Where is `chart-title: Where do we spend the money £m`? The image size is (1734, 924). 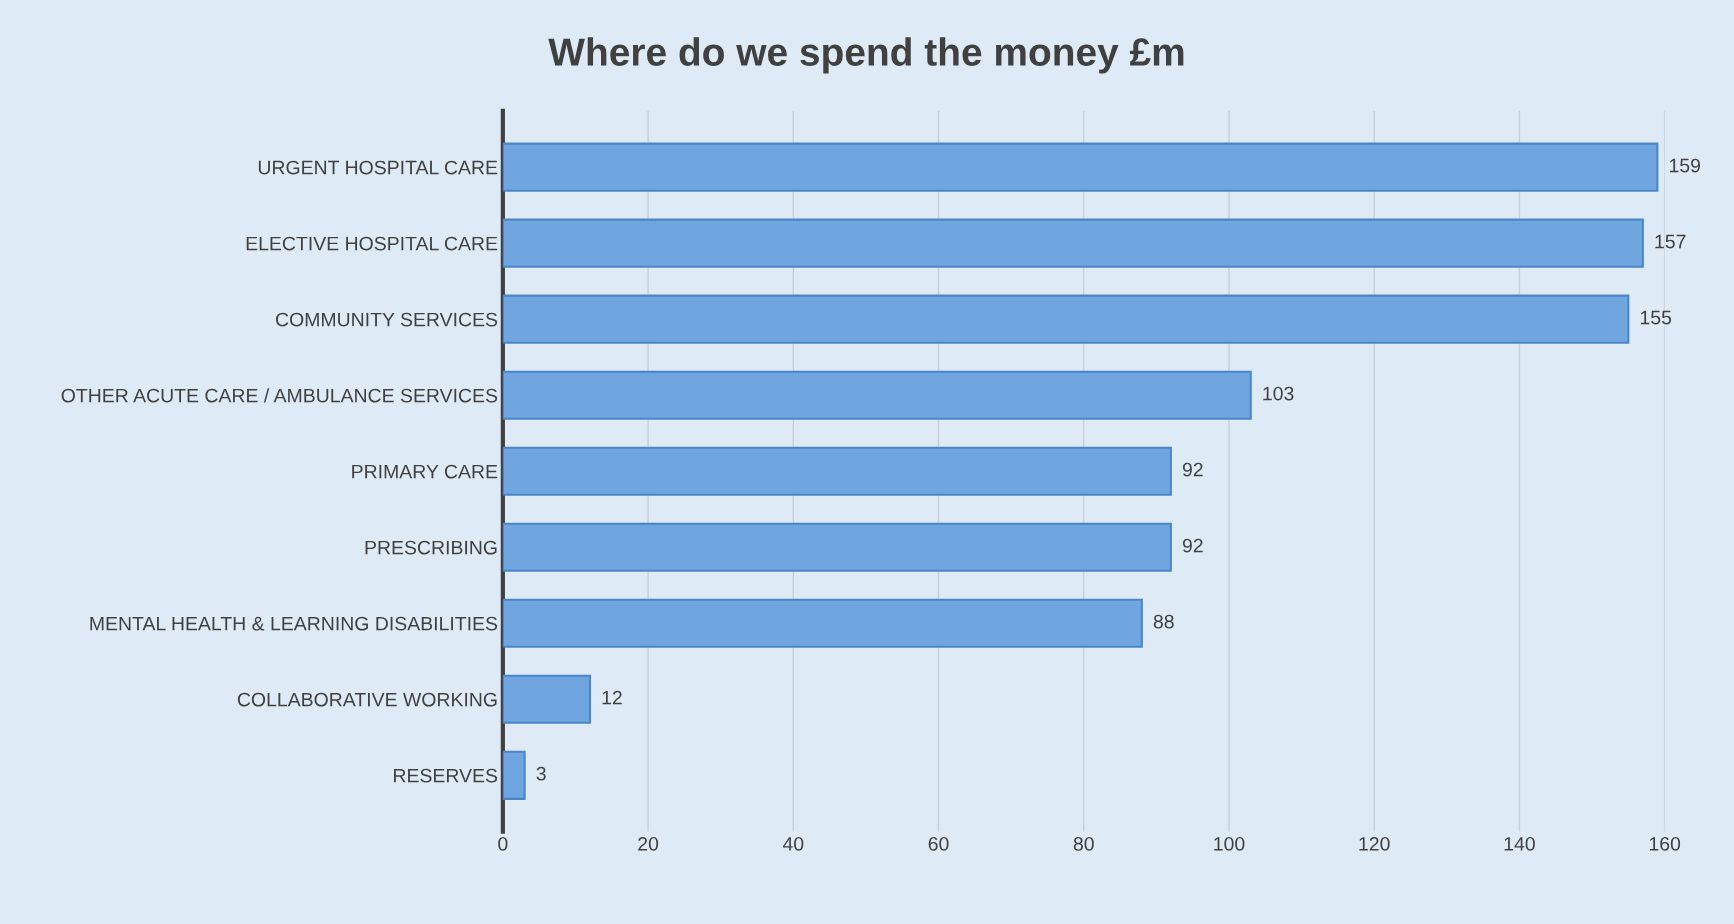 chart-title: Where do we spend the money £m is located at coordinates (866, 55).